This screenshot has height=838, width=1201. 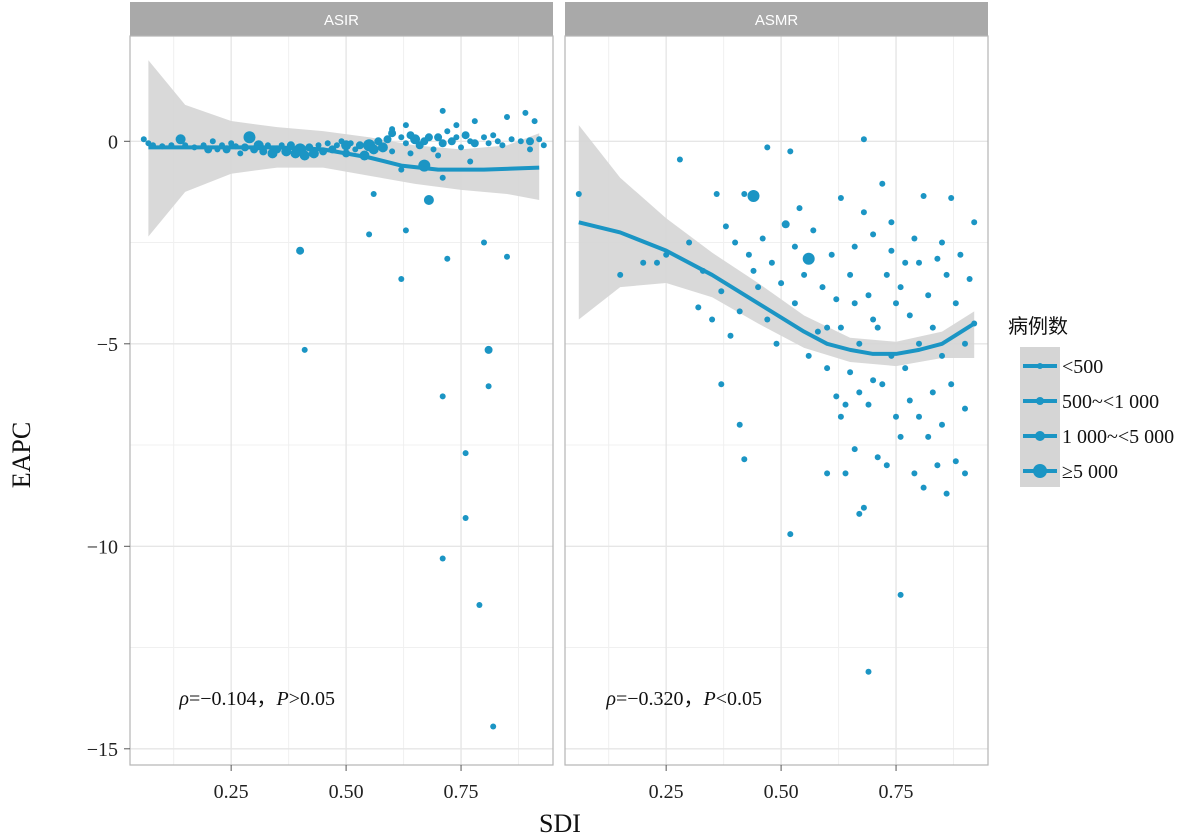 I want to click on y-tick-label: −5, so click(x=107, y=345).